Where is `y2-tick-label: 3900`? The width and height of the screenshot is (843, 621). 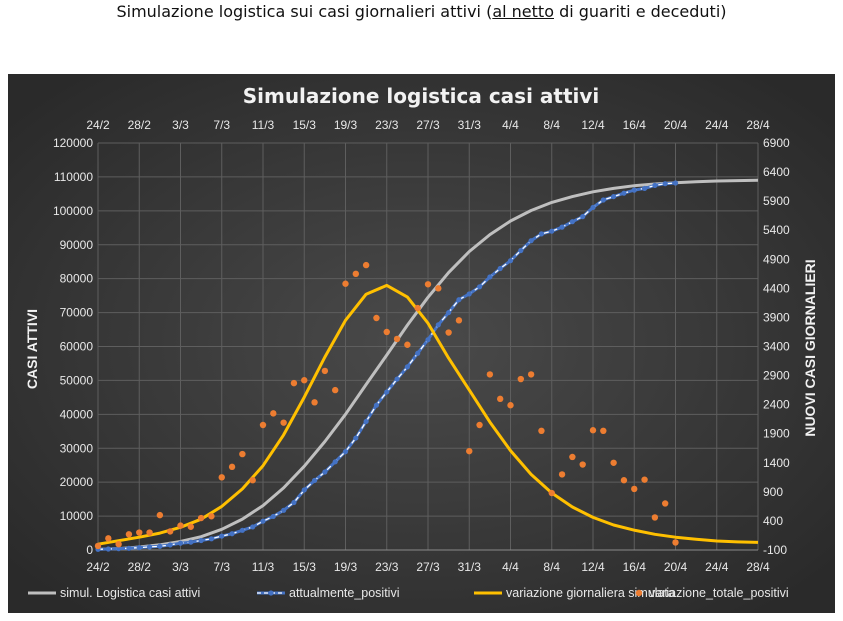 y2-tick-label: 3900 is located at coordinates (776, 317).